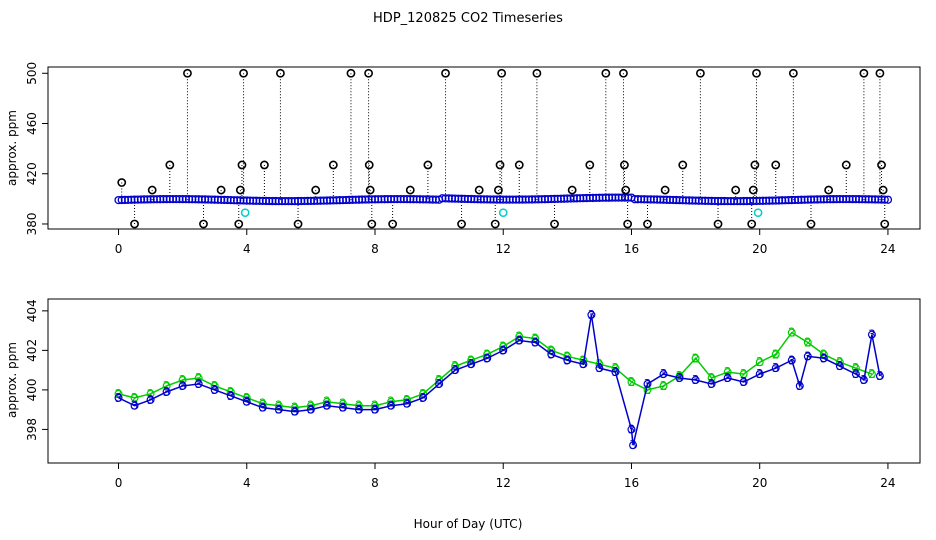  What do you see at coordinates (468, 524) in the screenshot?
I see `x-axis-label: Hour of Day (UTC)` at bounding box center [468, 524].